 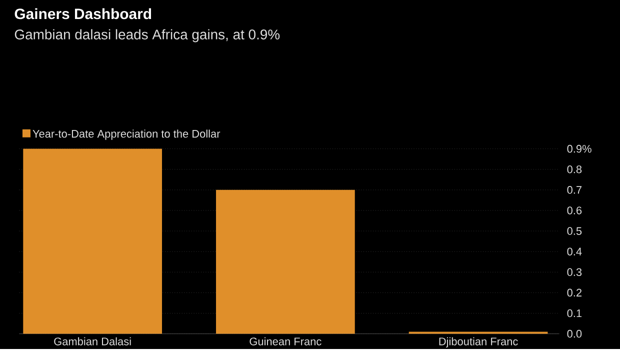 What do you see at coordinates (92, 341) in the screenshot?
I see `x-tick-label: Gambian Dalasi` at bounding box center [92, 341].